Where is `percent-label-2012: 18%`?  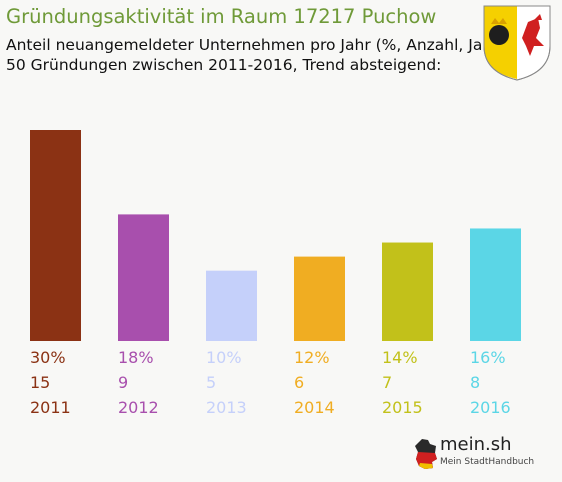 percent-label-2012: 18% is located at coordinates (136, 357).